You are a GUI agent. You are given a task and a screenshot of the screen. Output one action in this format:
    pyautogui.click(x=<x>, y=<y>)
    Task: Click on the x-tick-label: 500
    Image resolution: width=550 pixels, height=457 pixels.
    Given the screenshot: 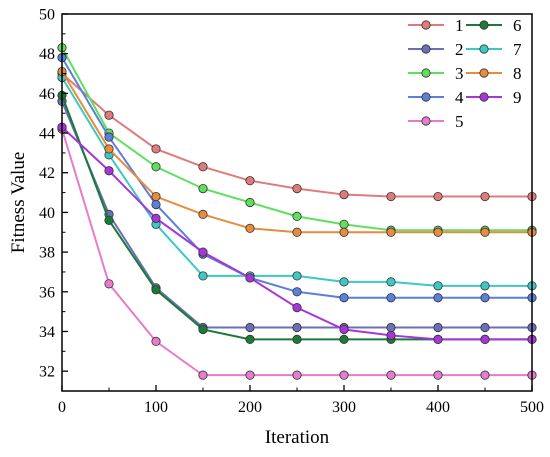 What is the action you would take?
    pyautogui.click(x=532, y=407)
    